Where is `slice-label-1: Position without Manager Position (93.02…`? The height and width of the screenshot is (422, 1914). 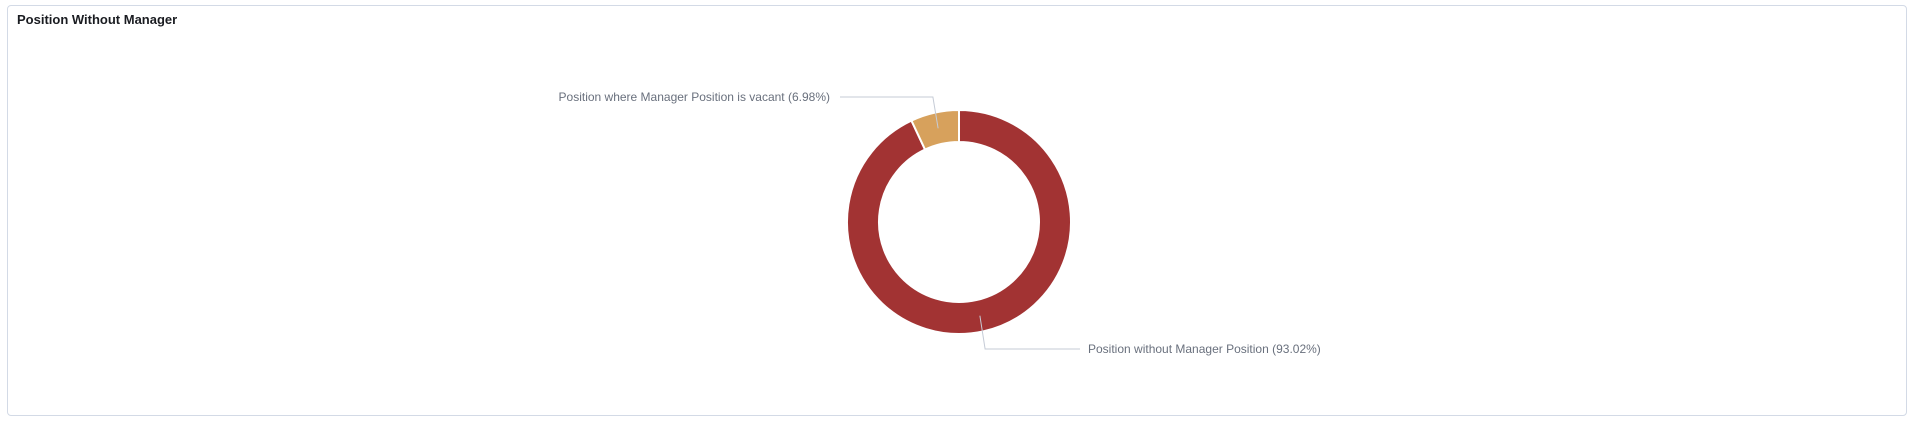 slice-label-1: Position without Manager Position (93.02… is located at coordinates (1204, 349).